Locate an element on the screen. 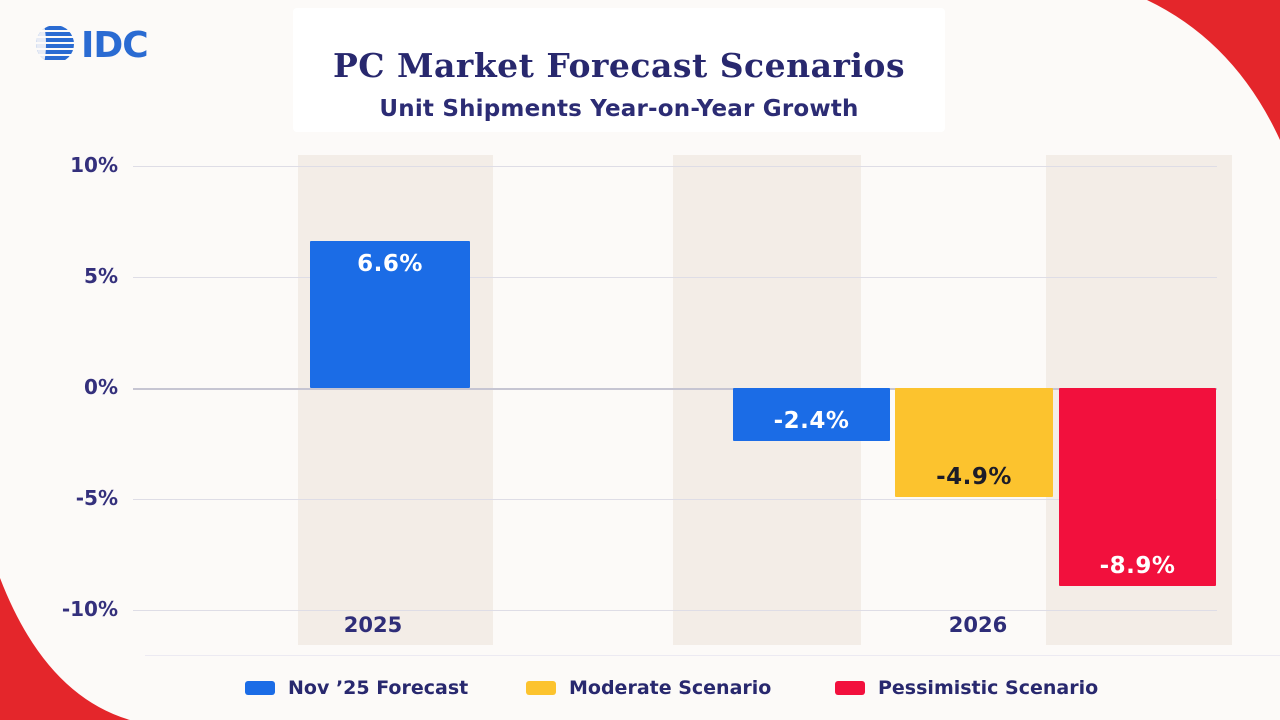 The height and width of the screenshot is (720, 1280). bar-value-label: -2.4% is located at coordinates (811, 421).